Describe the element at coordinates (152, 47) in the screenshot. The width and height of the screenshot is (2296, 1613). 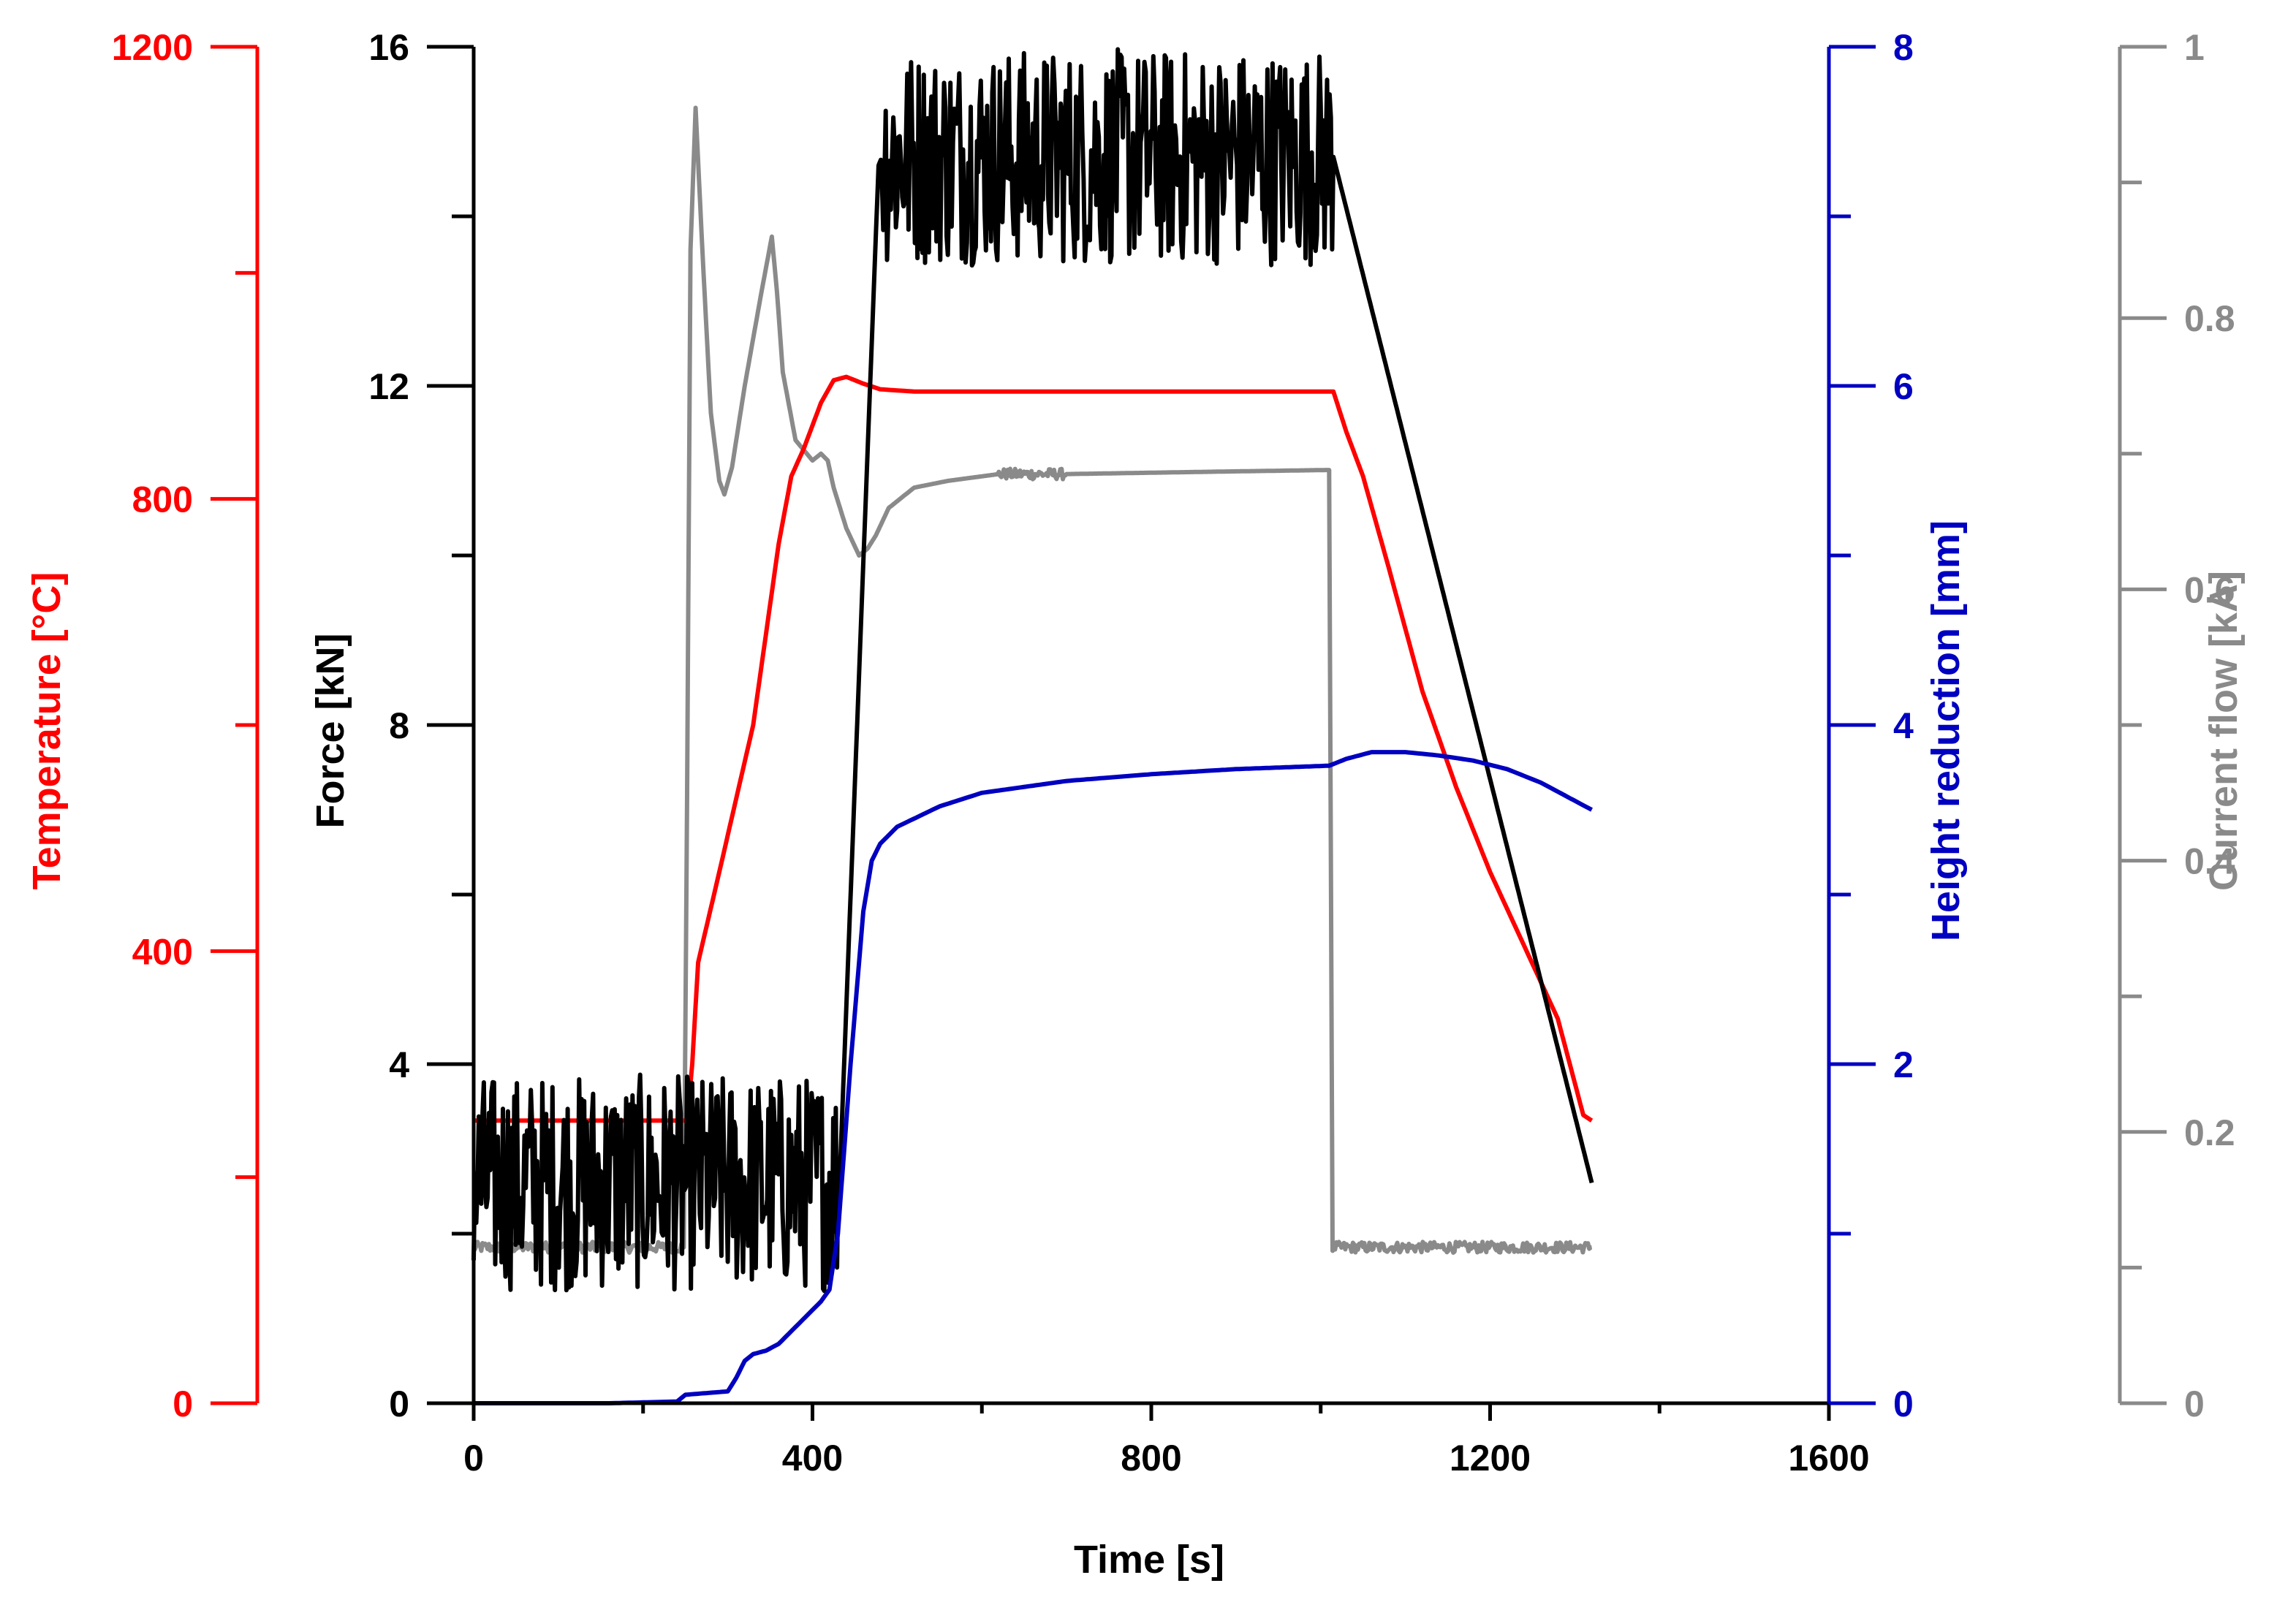
I see `temperature-tick-label: 1200` at that location.